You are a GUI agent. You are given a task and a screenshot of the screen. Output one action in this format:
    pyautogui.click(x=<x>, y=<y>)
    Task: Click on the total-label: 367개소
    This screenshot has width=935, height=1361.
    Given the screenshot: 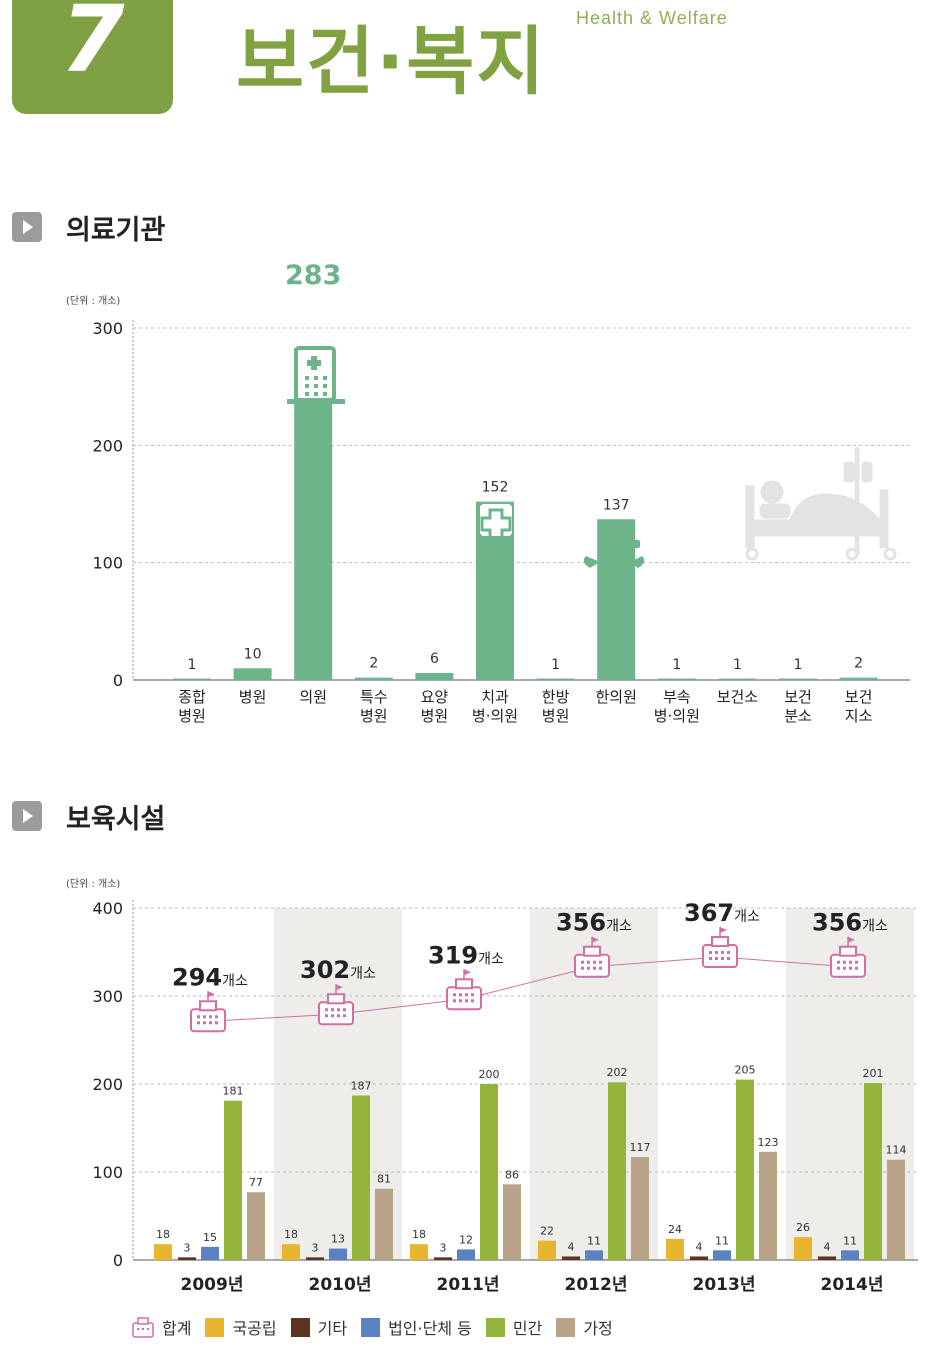 What is the action you would take?
    pyautogui.click(x=722, y=913)
    